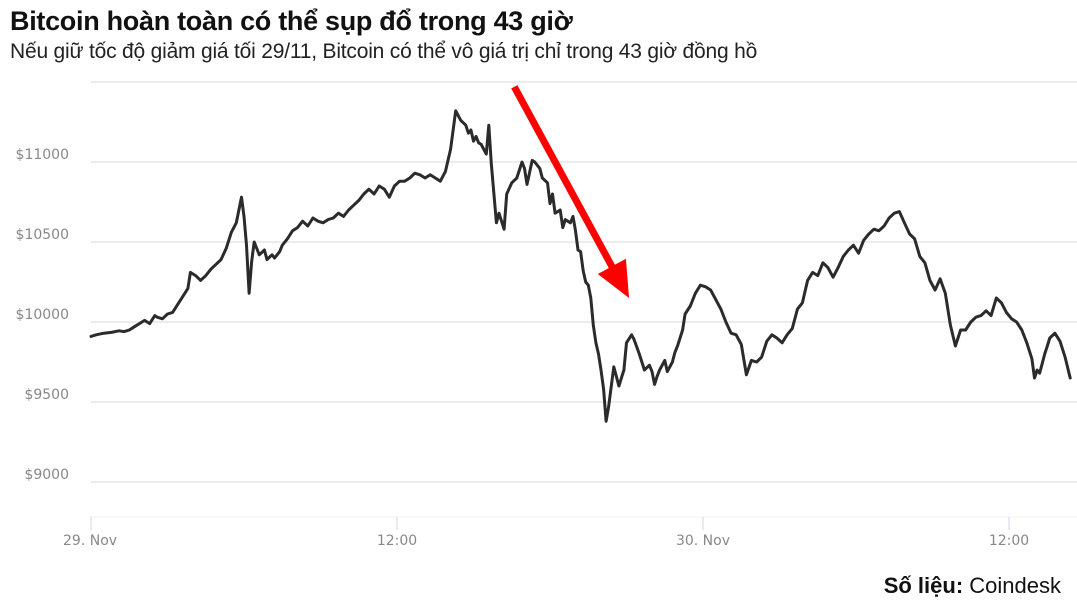  What do you see at coordinates (46, 475) in the screenshot?
I see `svg-text: $9000` at bounding box center [46, 475].